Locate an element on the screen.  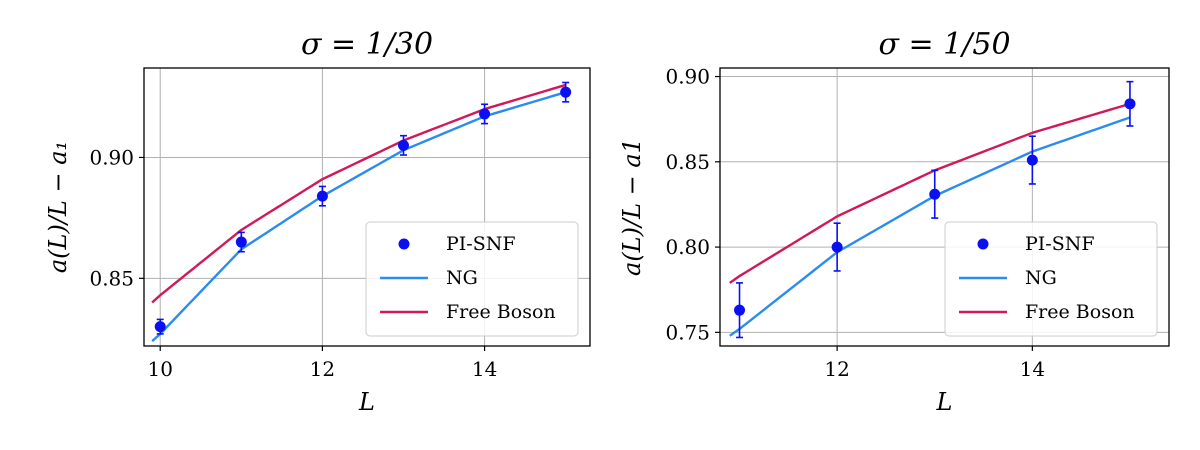
chart2-legend-label-2: Free Boson is located at coordinates (1080, 312).